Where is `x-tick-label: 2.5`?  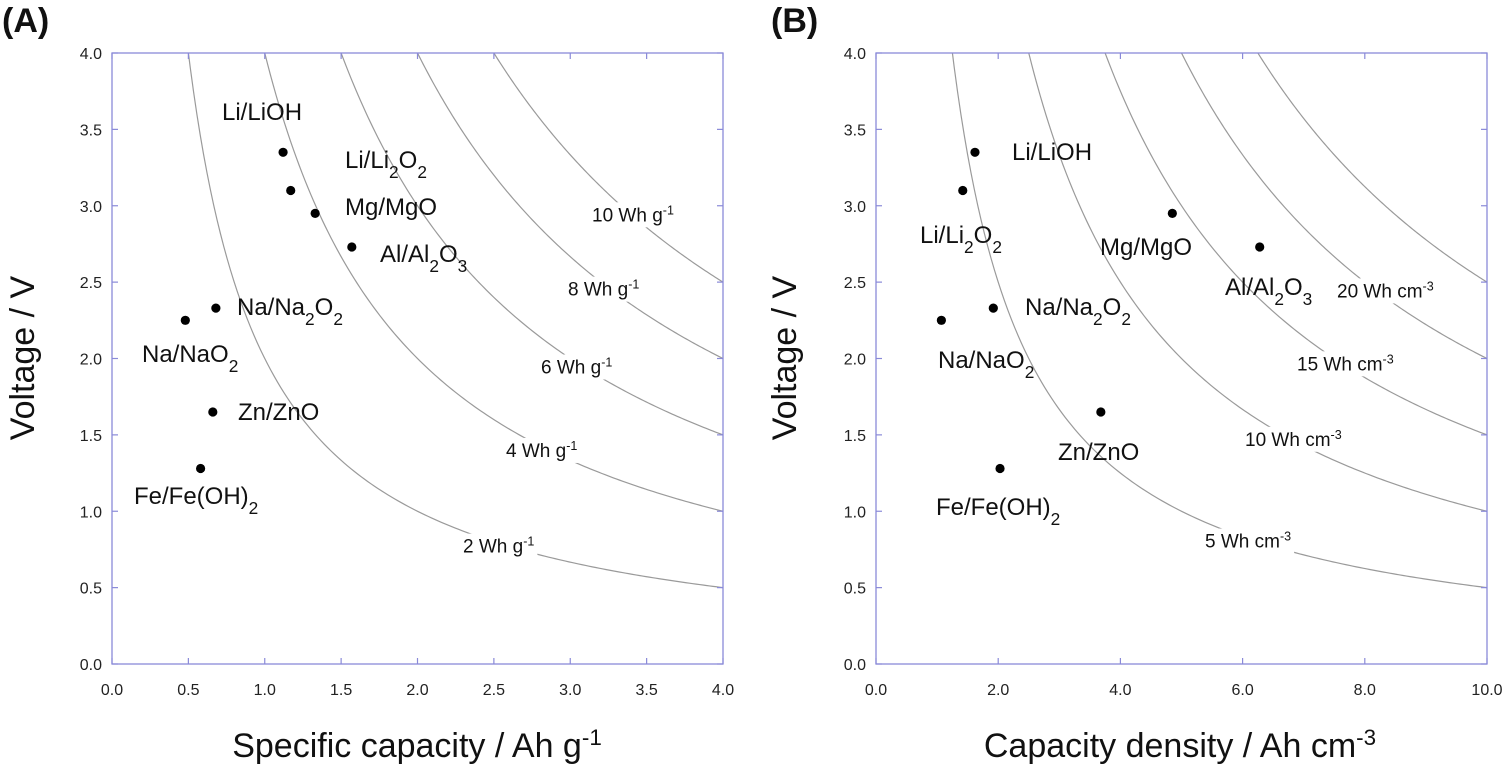 x-tick-label: 2.5 is located at coordinates (494, 690).